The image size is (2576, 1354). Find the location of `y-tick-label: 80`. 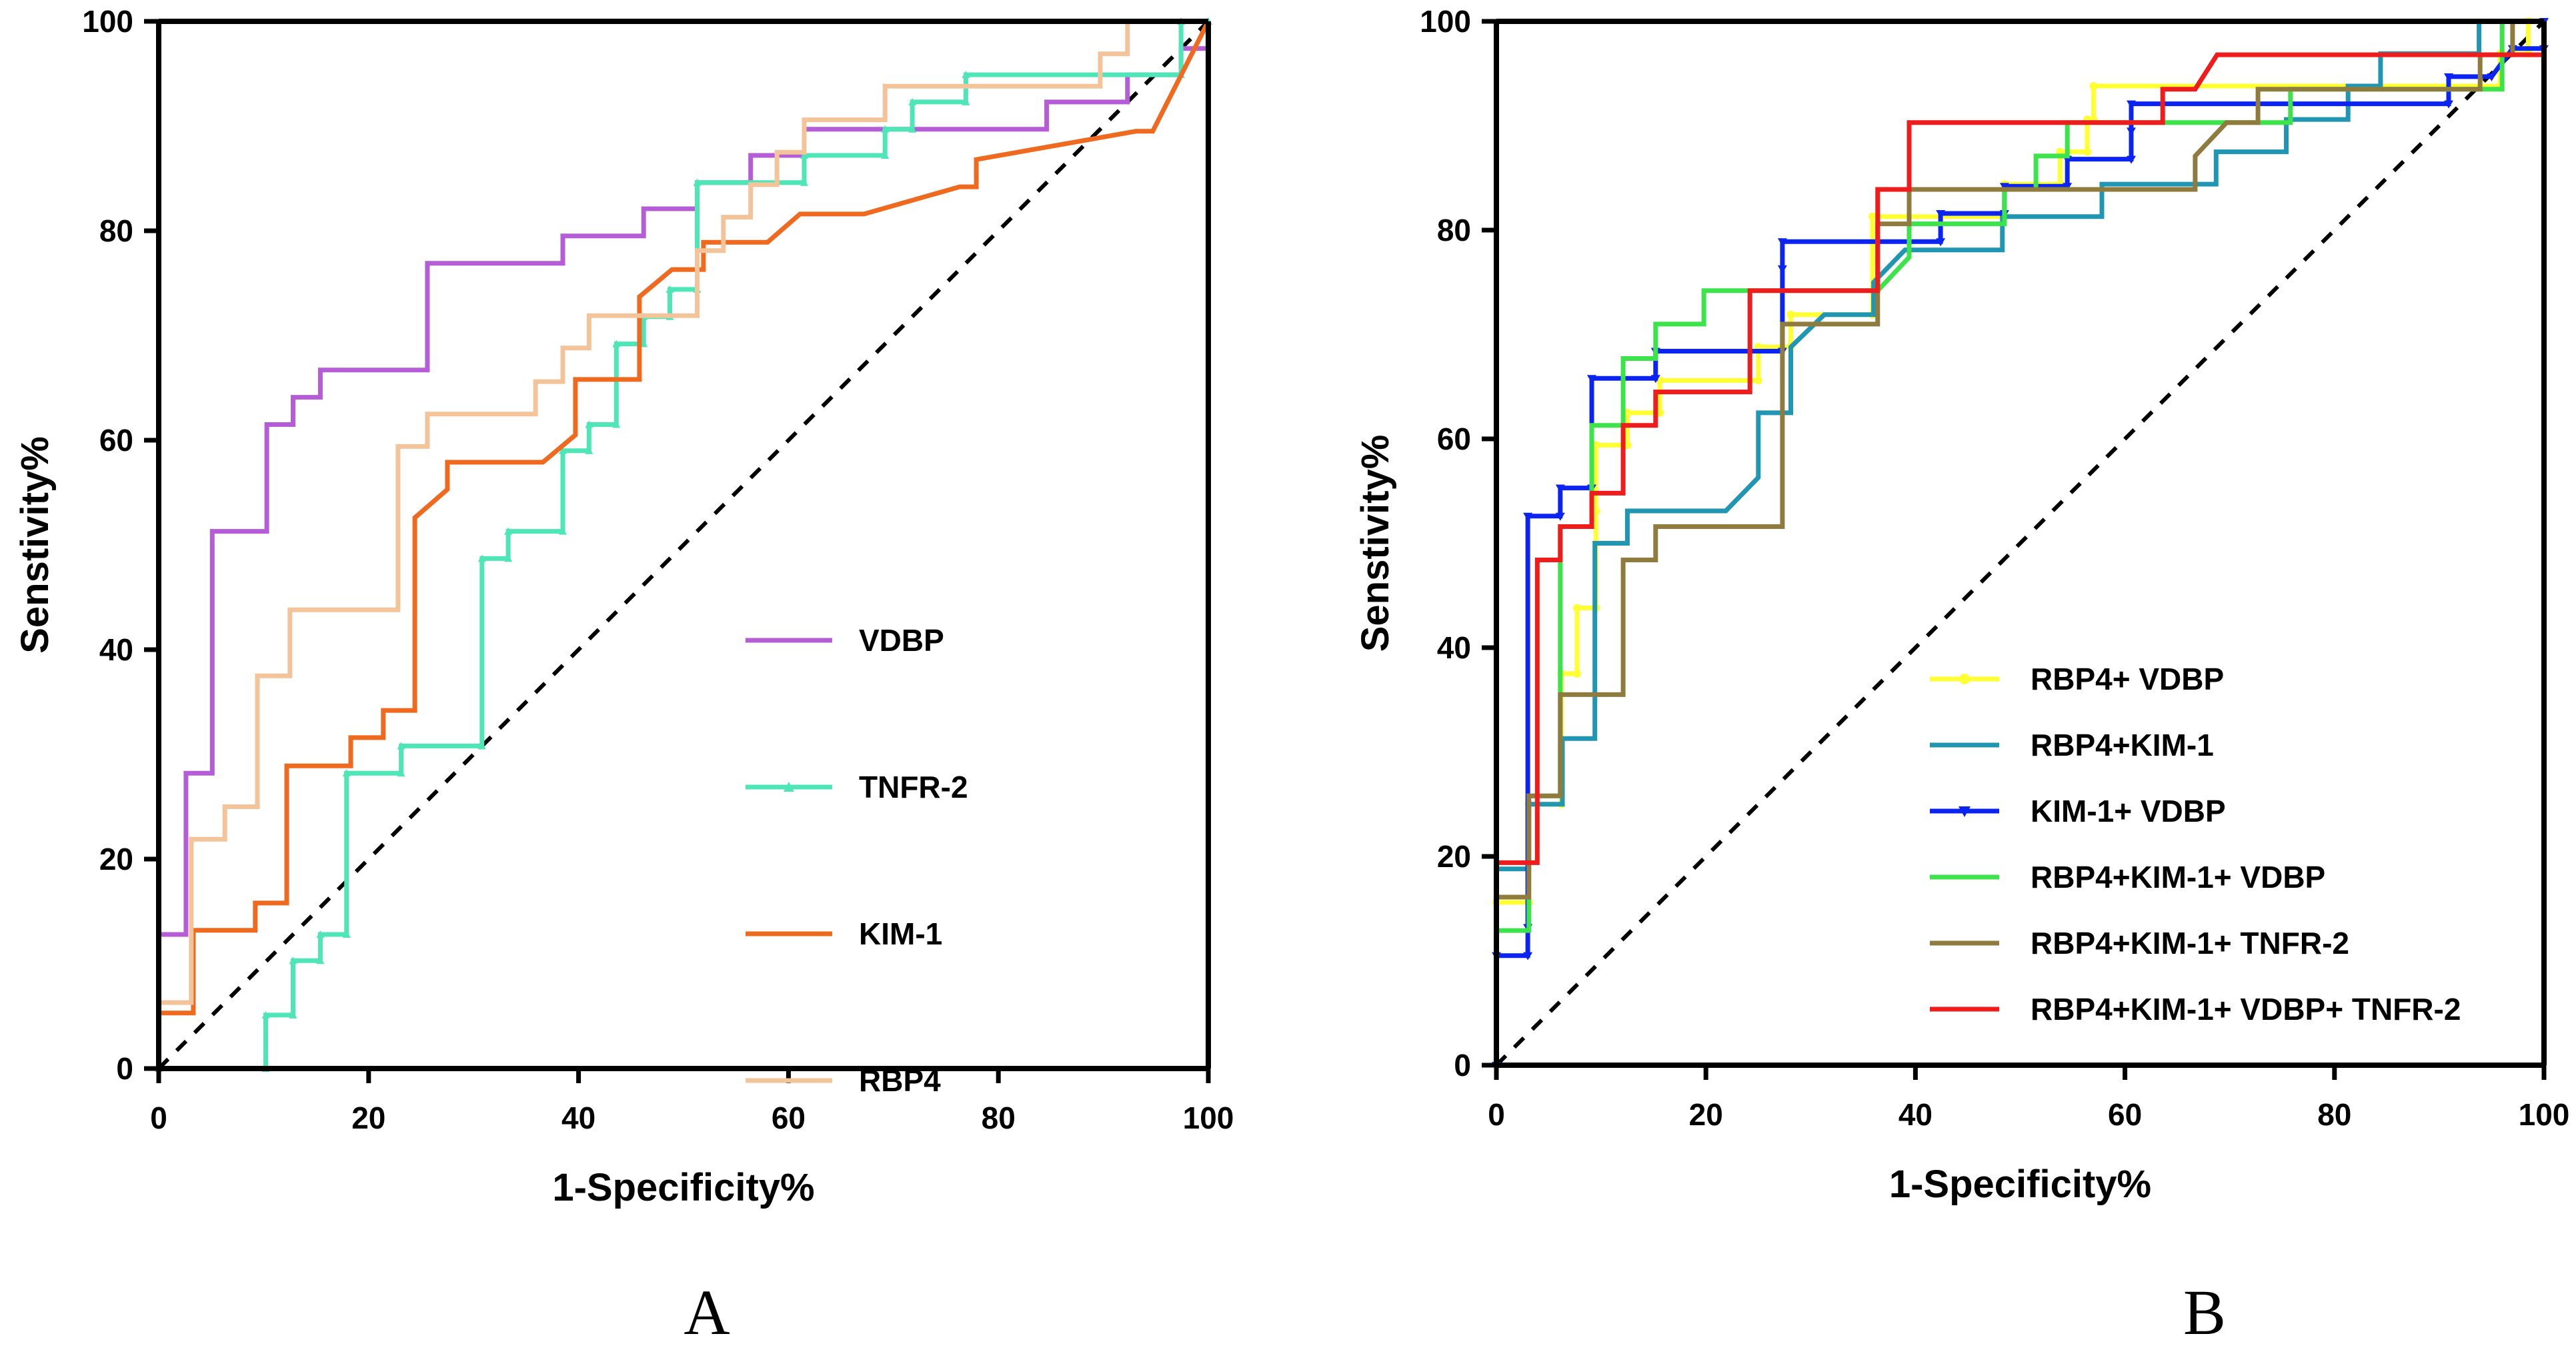

y-tick-label: 80 is located at coordinates (1454, 230).